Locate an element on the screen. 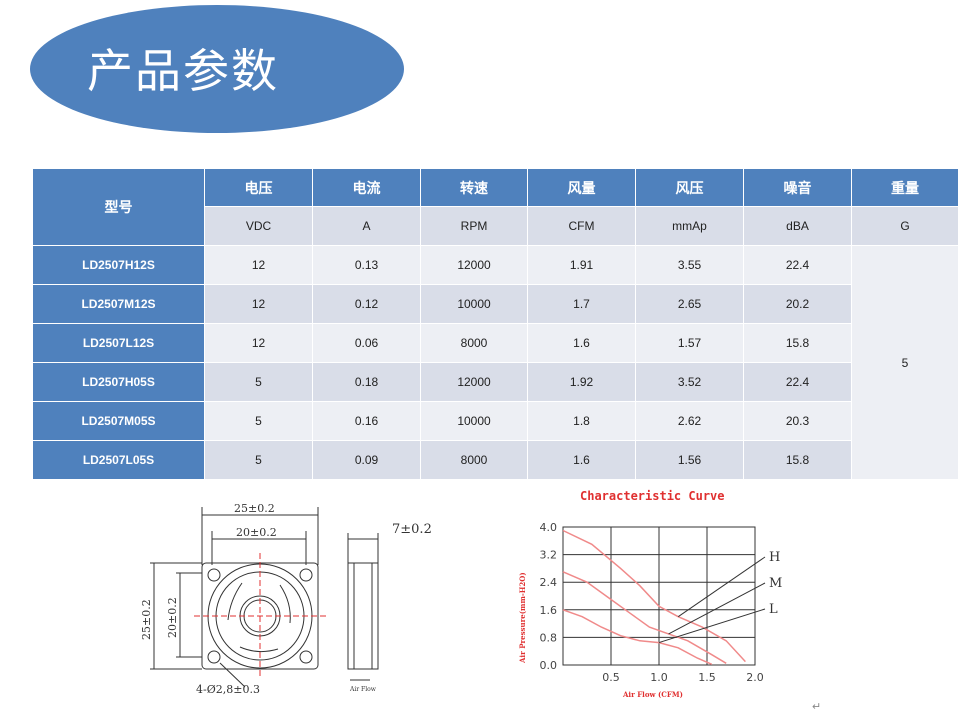 This screenshot has height=725, width=966. pressure-cell: 2.62 is located at coordinates (689, 421).